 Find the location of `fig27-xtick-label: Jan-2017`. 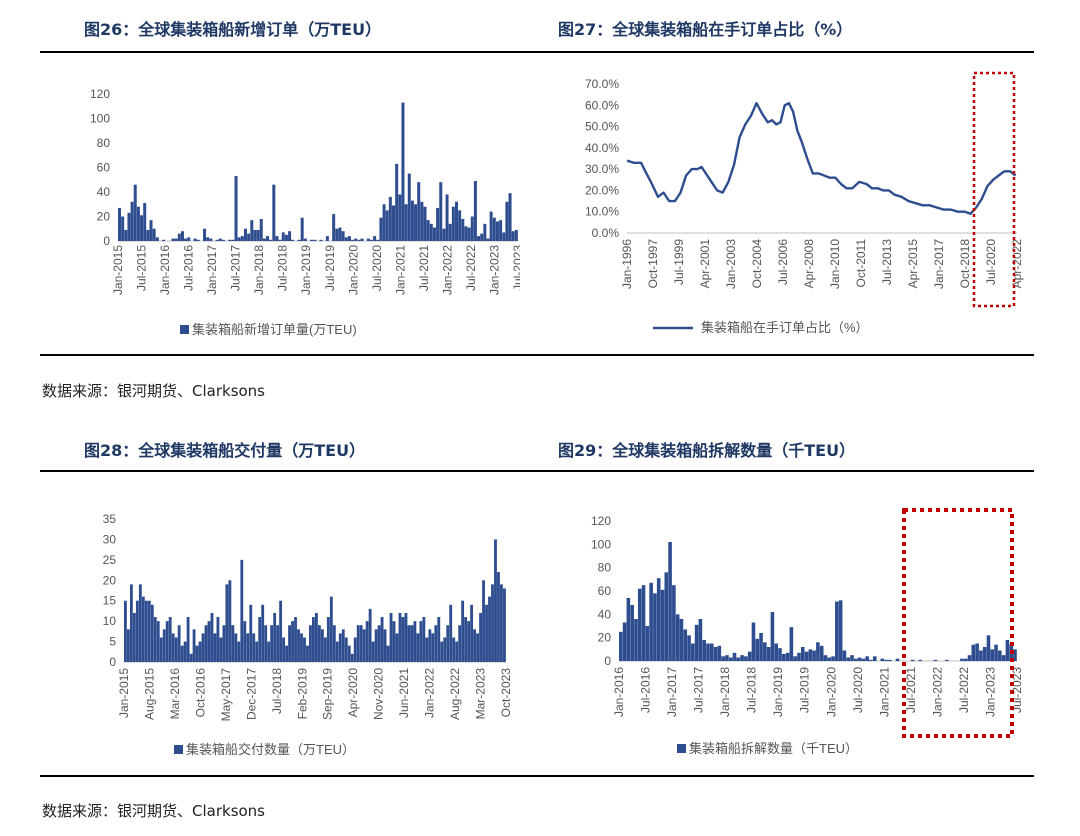

fig27-xtick-label: Jan-2017 is located at coordinates (939, 264).